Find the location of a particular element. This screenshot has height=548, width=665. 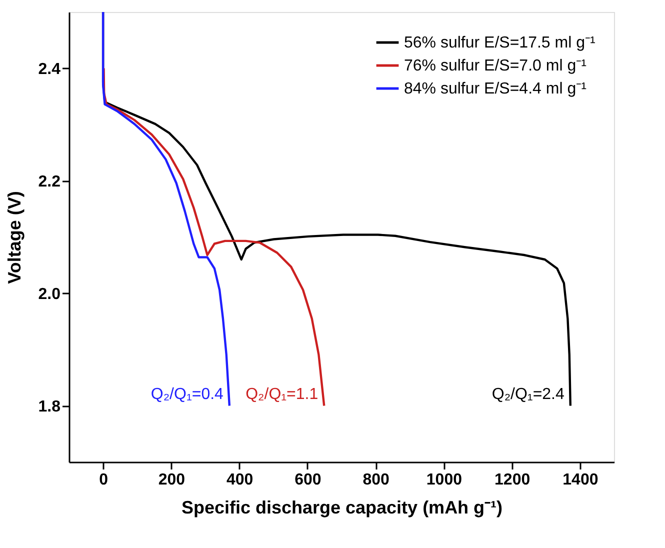

y-tick-label: 1.8 is located at coordinates (49, 407).